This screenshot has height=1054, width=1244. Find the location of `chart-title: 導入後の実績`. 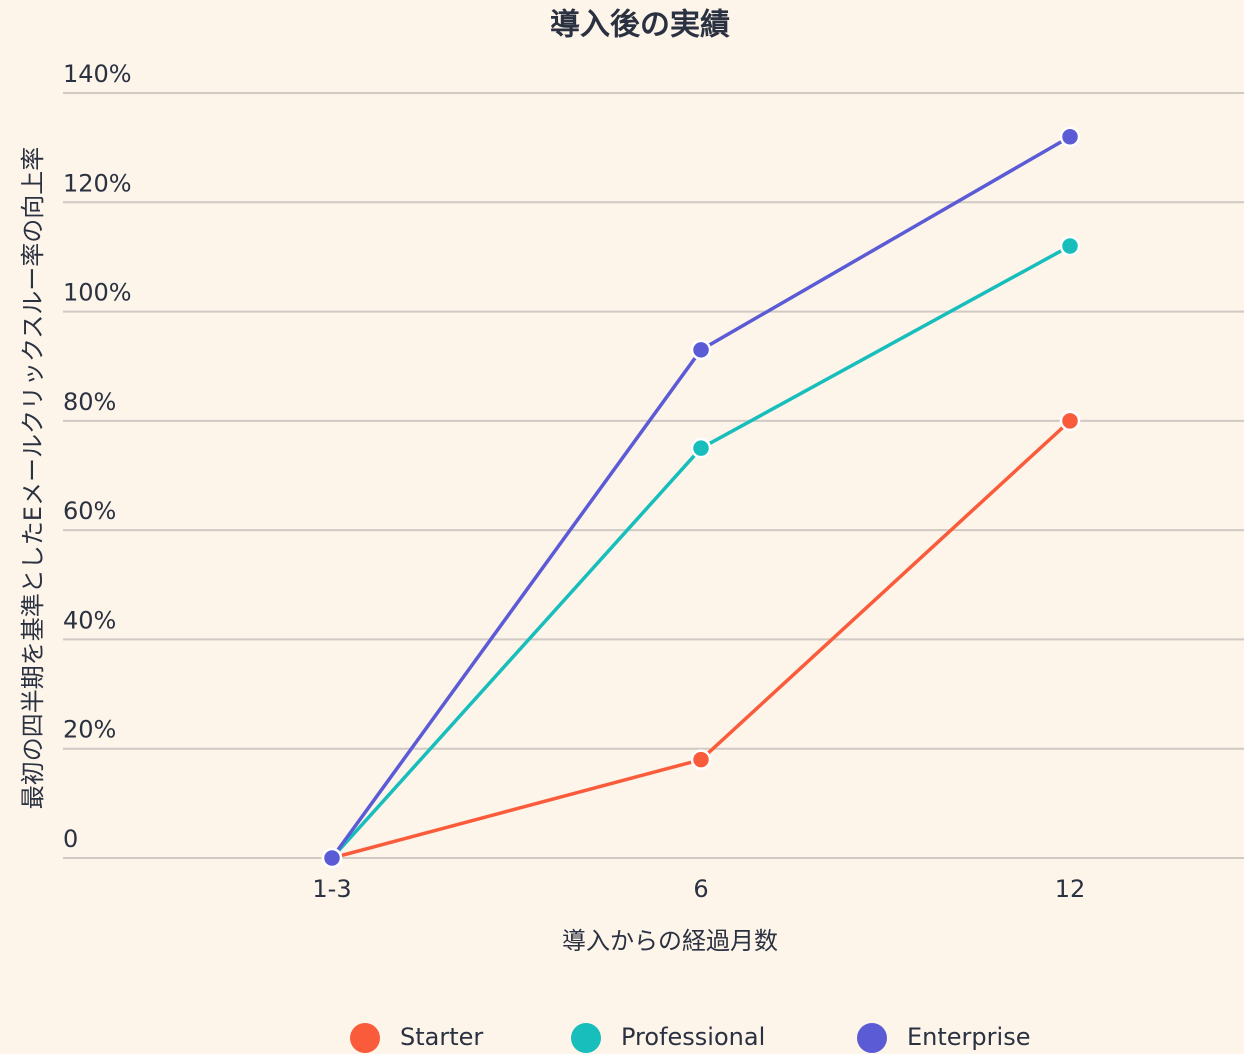

chart-title: 導入後の実績 is located at coordinates (640, 25).